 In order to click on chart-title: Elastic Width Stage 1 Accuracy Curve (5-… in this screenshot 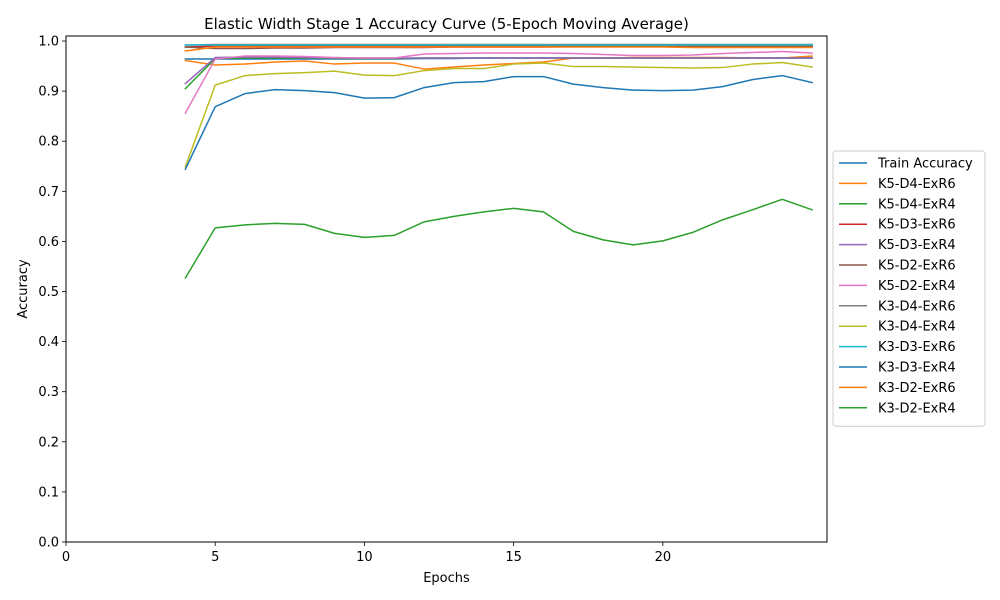, I will do `click(446, 24)`.